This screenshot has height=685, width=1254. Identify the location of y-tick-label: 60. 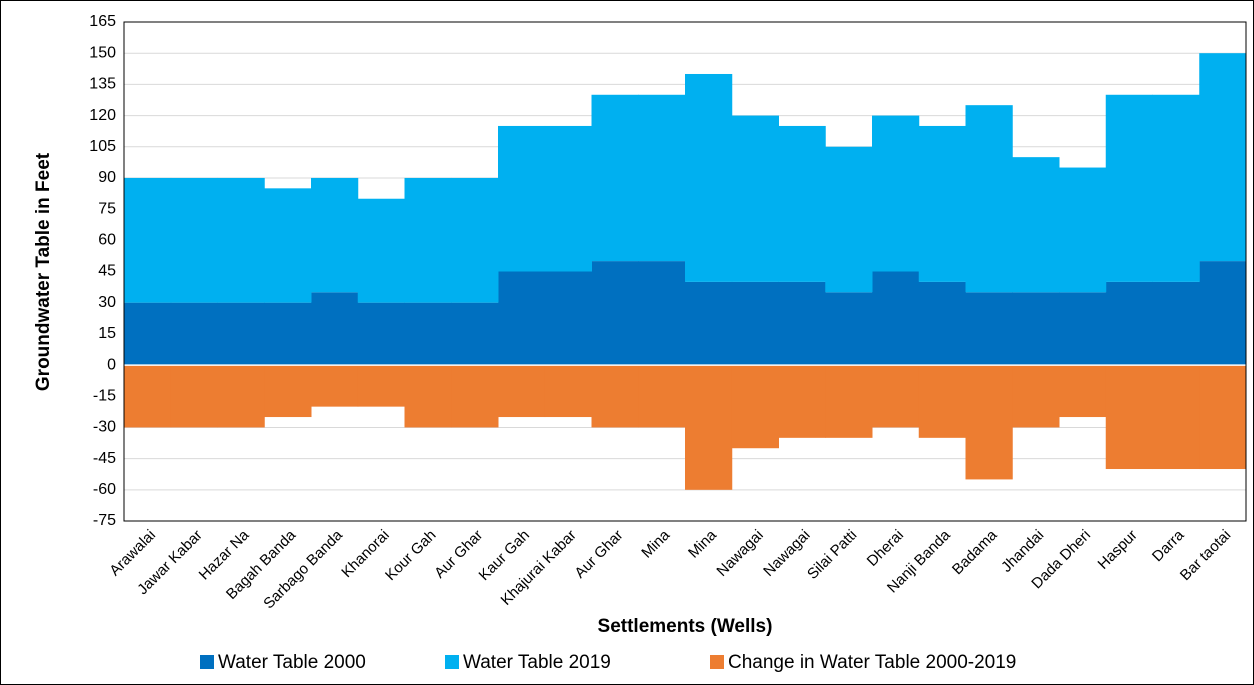
(107, 240).